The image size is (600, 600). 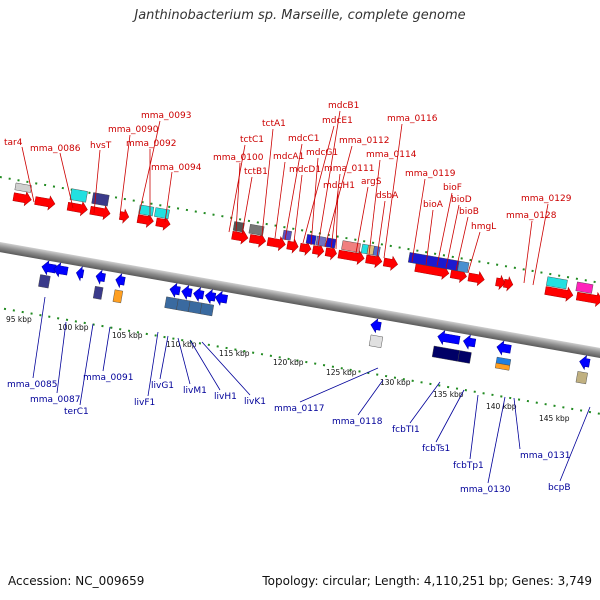 I want to click on gene-label: mma_0118, so click(x=357, y=422).